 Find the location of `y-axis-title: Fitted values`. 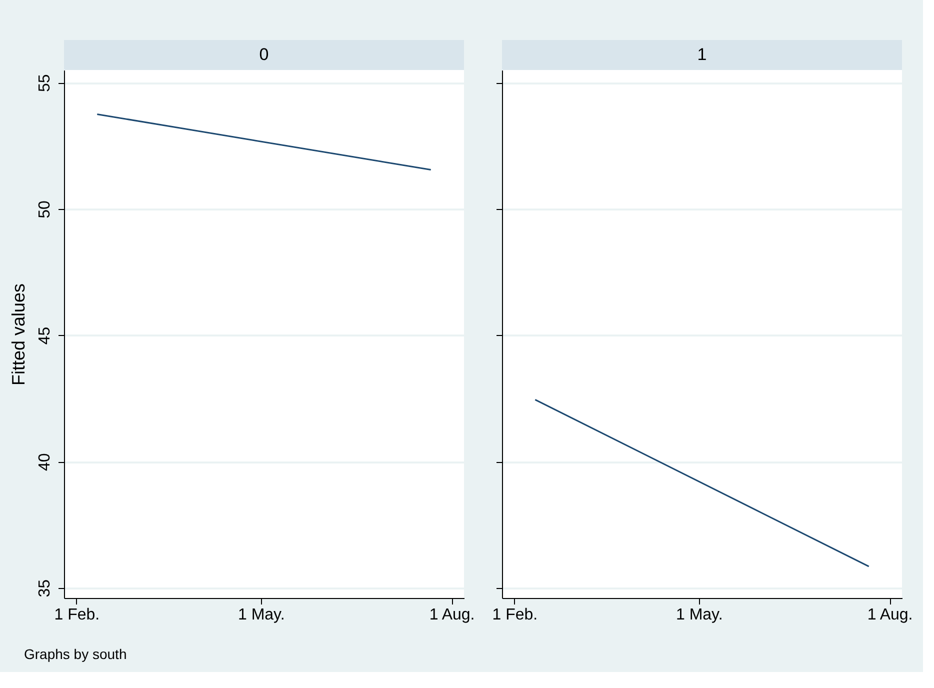

y-axis-title: Fitted values is located at coordinates (18, 334).